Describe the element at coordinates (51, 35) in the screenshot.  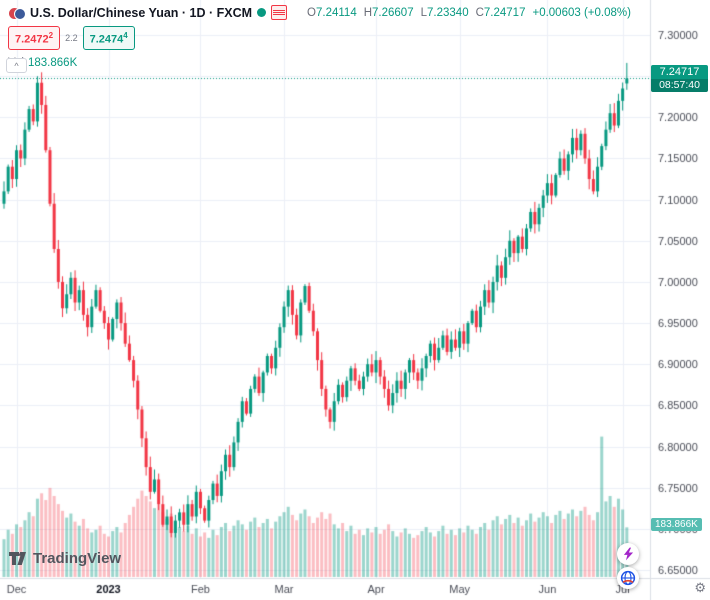
I see `sell-price-sup: 2` at that location.